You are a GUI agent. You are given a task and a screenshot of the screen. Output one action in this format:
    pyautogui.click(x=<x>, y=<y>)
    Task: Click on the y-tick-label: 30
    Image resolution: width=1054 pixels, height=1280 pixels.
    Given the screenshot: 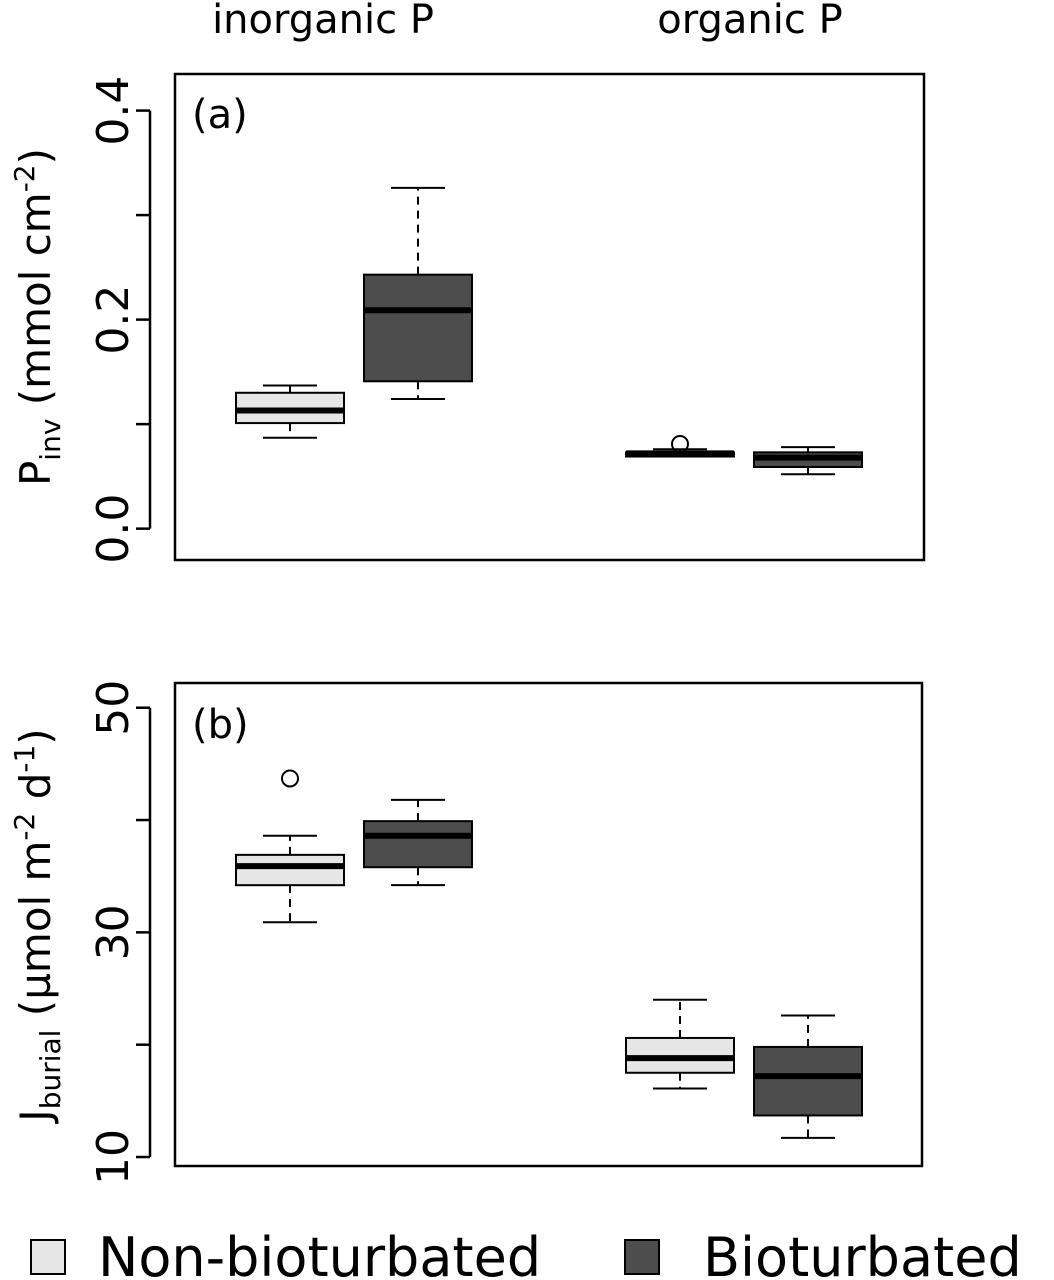 What is the action you would take?
    pyautogui.click(x=113, y=932)
    